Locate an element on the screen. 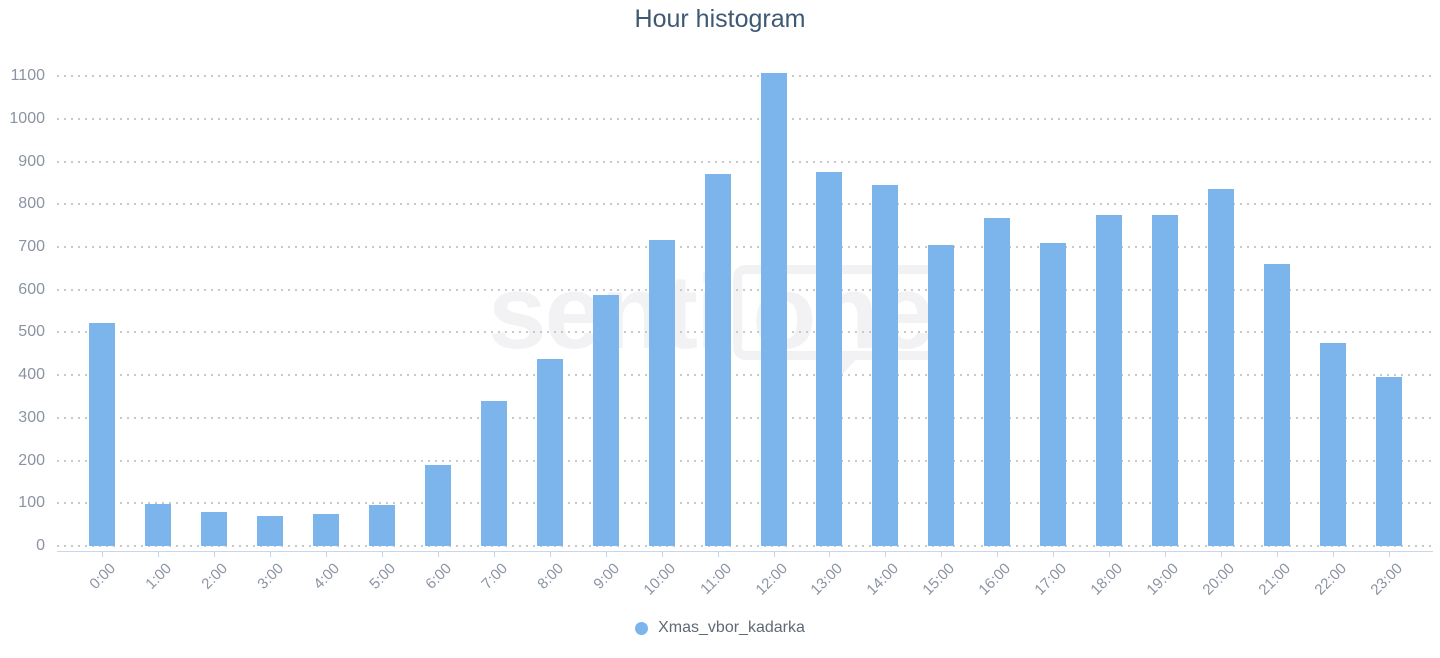  bar-15:00 is located at coordinates (941, 395).